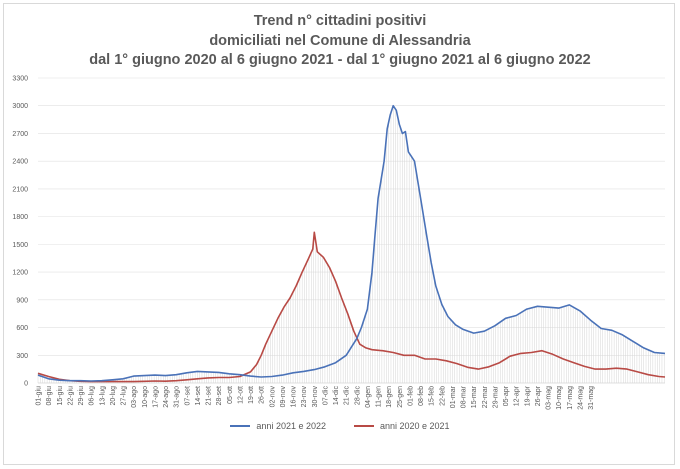  I want to click on x-tick-label: 19-apr, so click(527, 395).